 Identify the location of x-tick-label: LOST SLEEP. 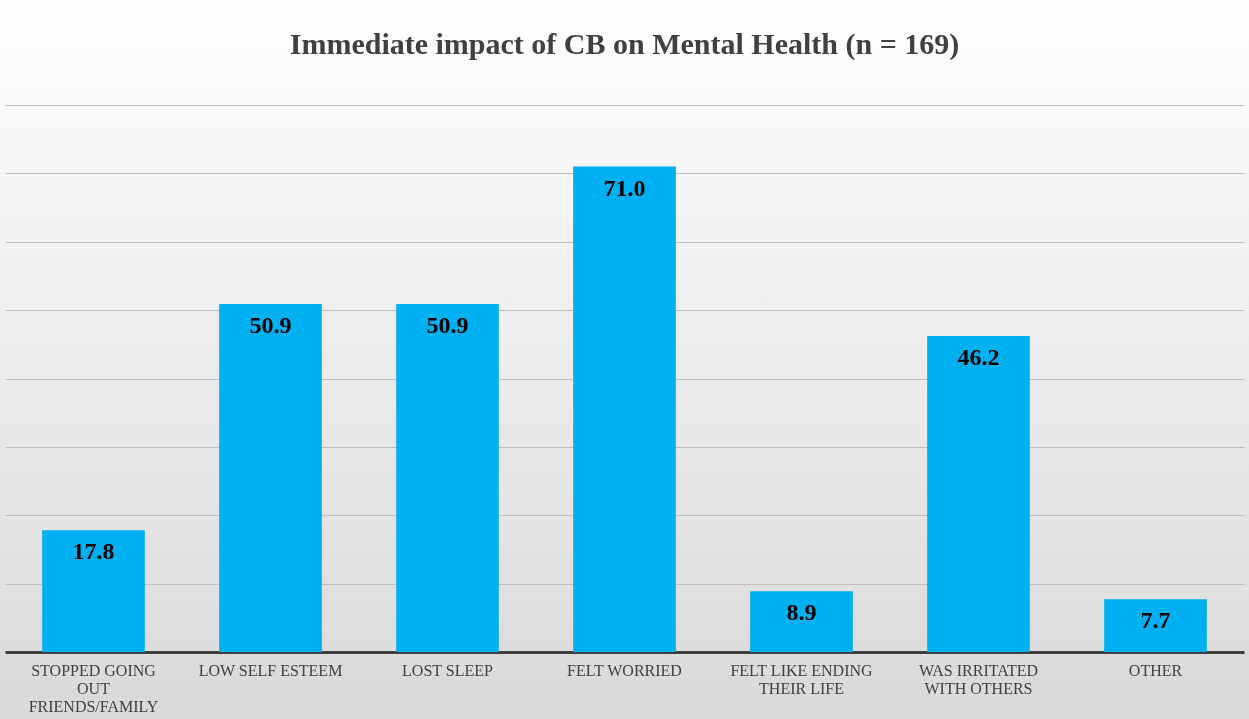
(448, 670).